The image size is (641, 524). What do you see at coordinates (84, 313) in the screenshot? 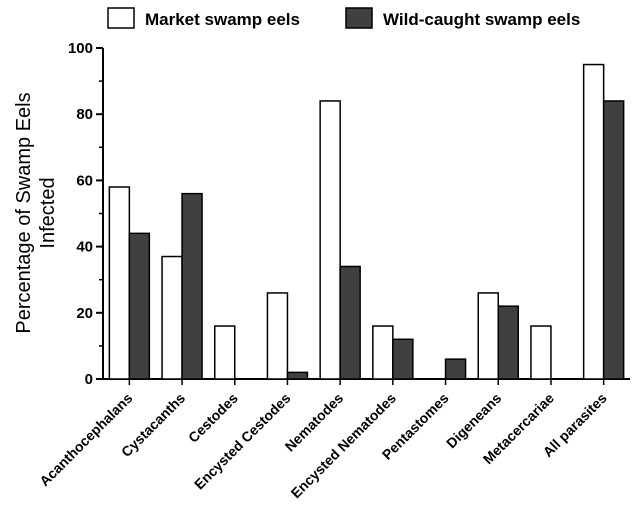
I see `y-tick-label: 20` at bounding box center [84, 313].